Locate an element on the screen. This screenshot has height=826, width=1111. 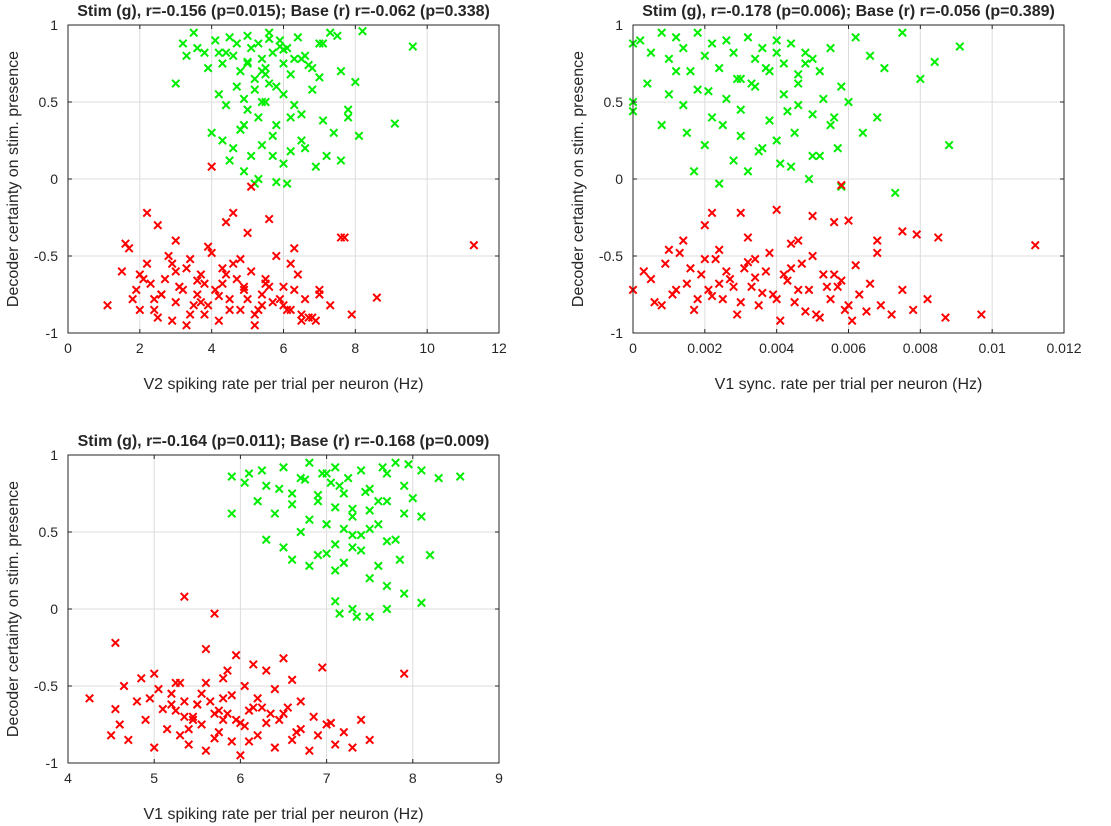
y-tick-label: -1 is located at coordinates (52, 333).